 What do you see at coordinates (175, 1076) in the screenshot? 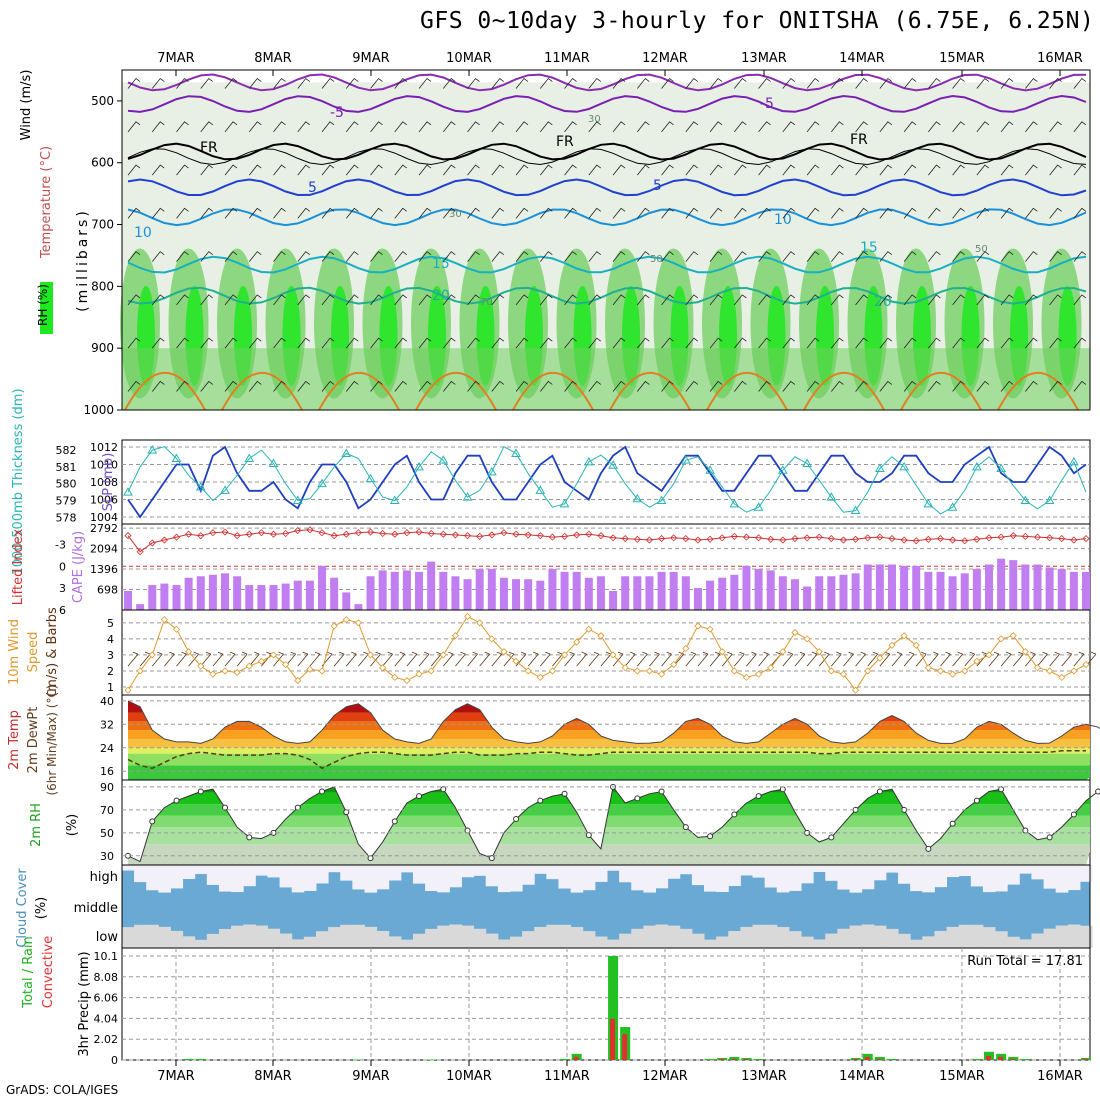
I see `date-label-bottom: 7MAR` at bounding box center [175, 1076].